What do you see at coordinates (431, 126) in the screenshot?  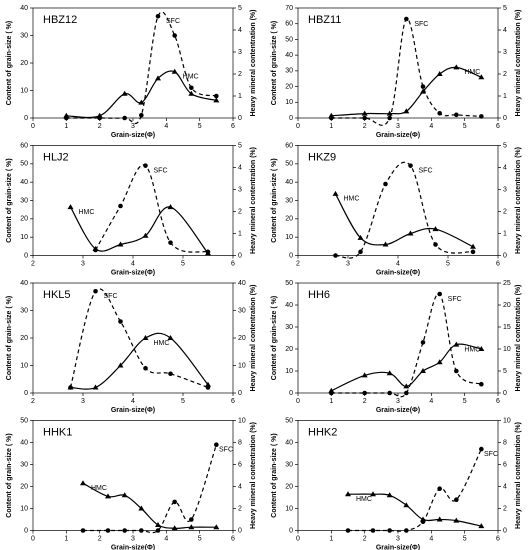 I see `x-tick-label: 4` at bounding box center [431, 126].